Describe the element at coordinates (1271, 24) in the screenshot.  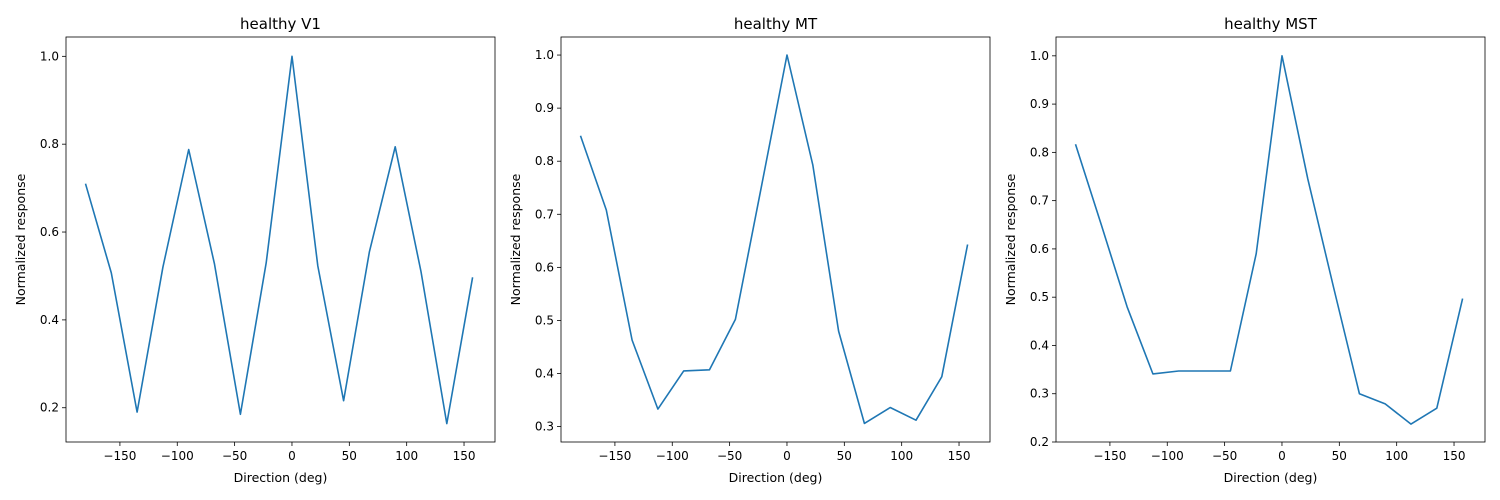
I see `chart-title: healthy MST` at that location.